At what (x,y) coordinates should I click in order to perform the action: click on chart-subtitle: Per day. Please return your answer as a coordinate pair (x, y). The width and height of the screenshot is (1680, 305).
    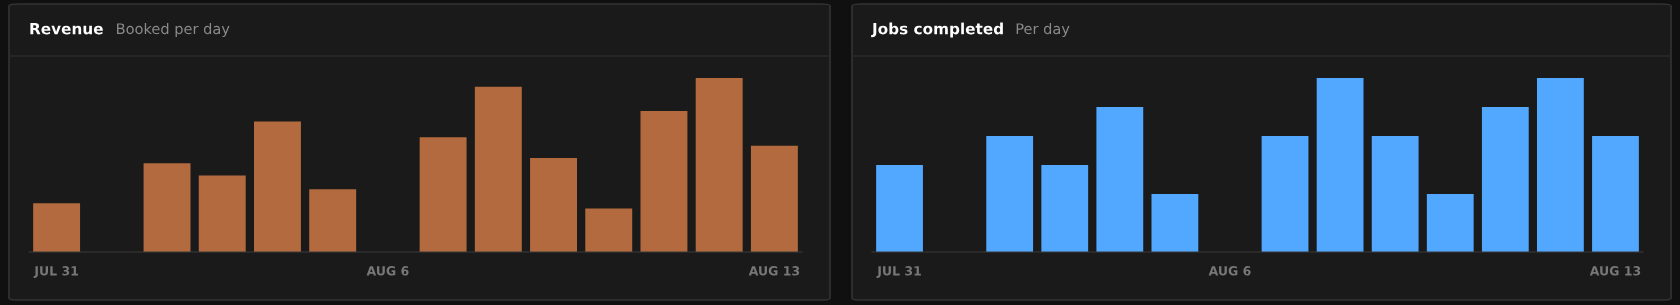
    Looking at the image, I should click on (1043, 30).